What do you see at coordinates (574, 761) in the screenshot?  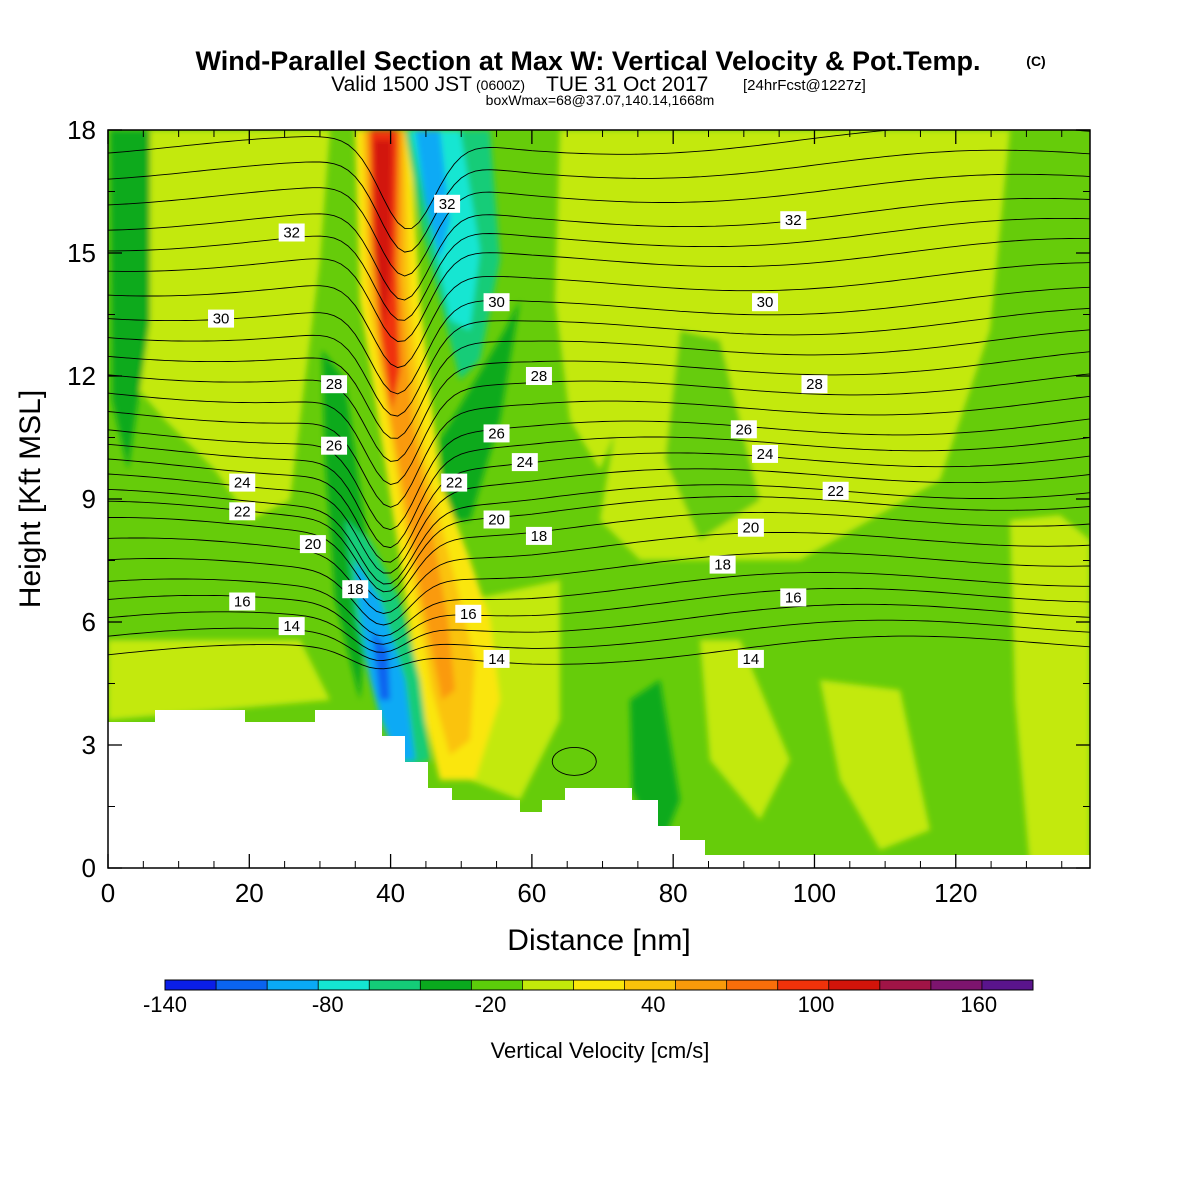 I see `closed-isoline` at bounding box center [574, 761].